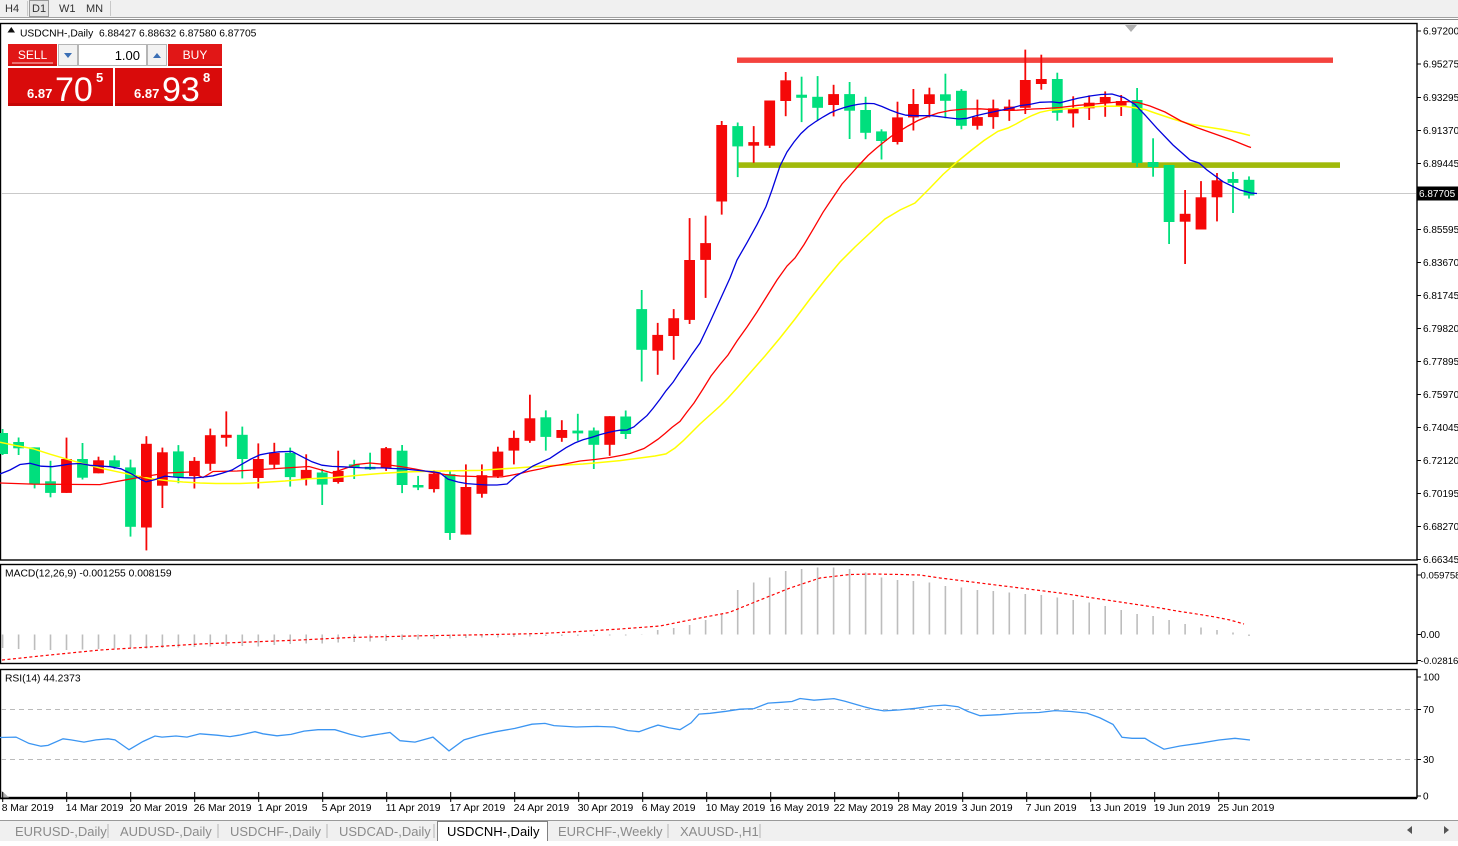  I want to click on svg-text: 6 May 2019, so click(669, 808).